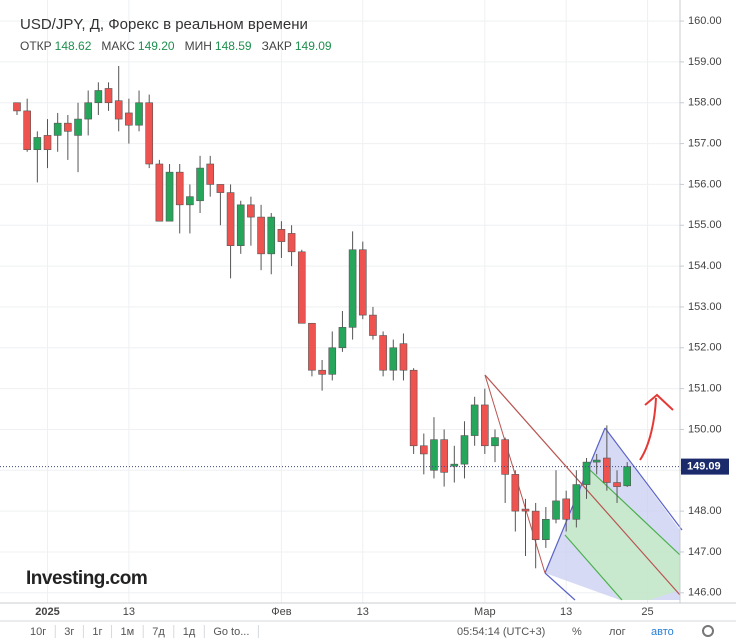  What do you see at coordinates (617, 632) in the screenshot?
I see `scale-button: лог` at bounding box center [617, 632].